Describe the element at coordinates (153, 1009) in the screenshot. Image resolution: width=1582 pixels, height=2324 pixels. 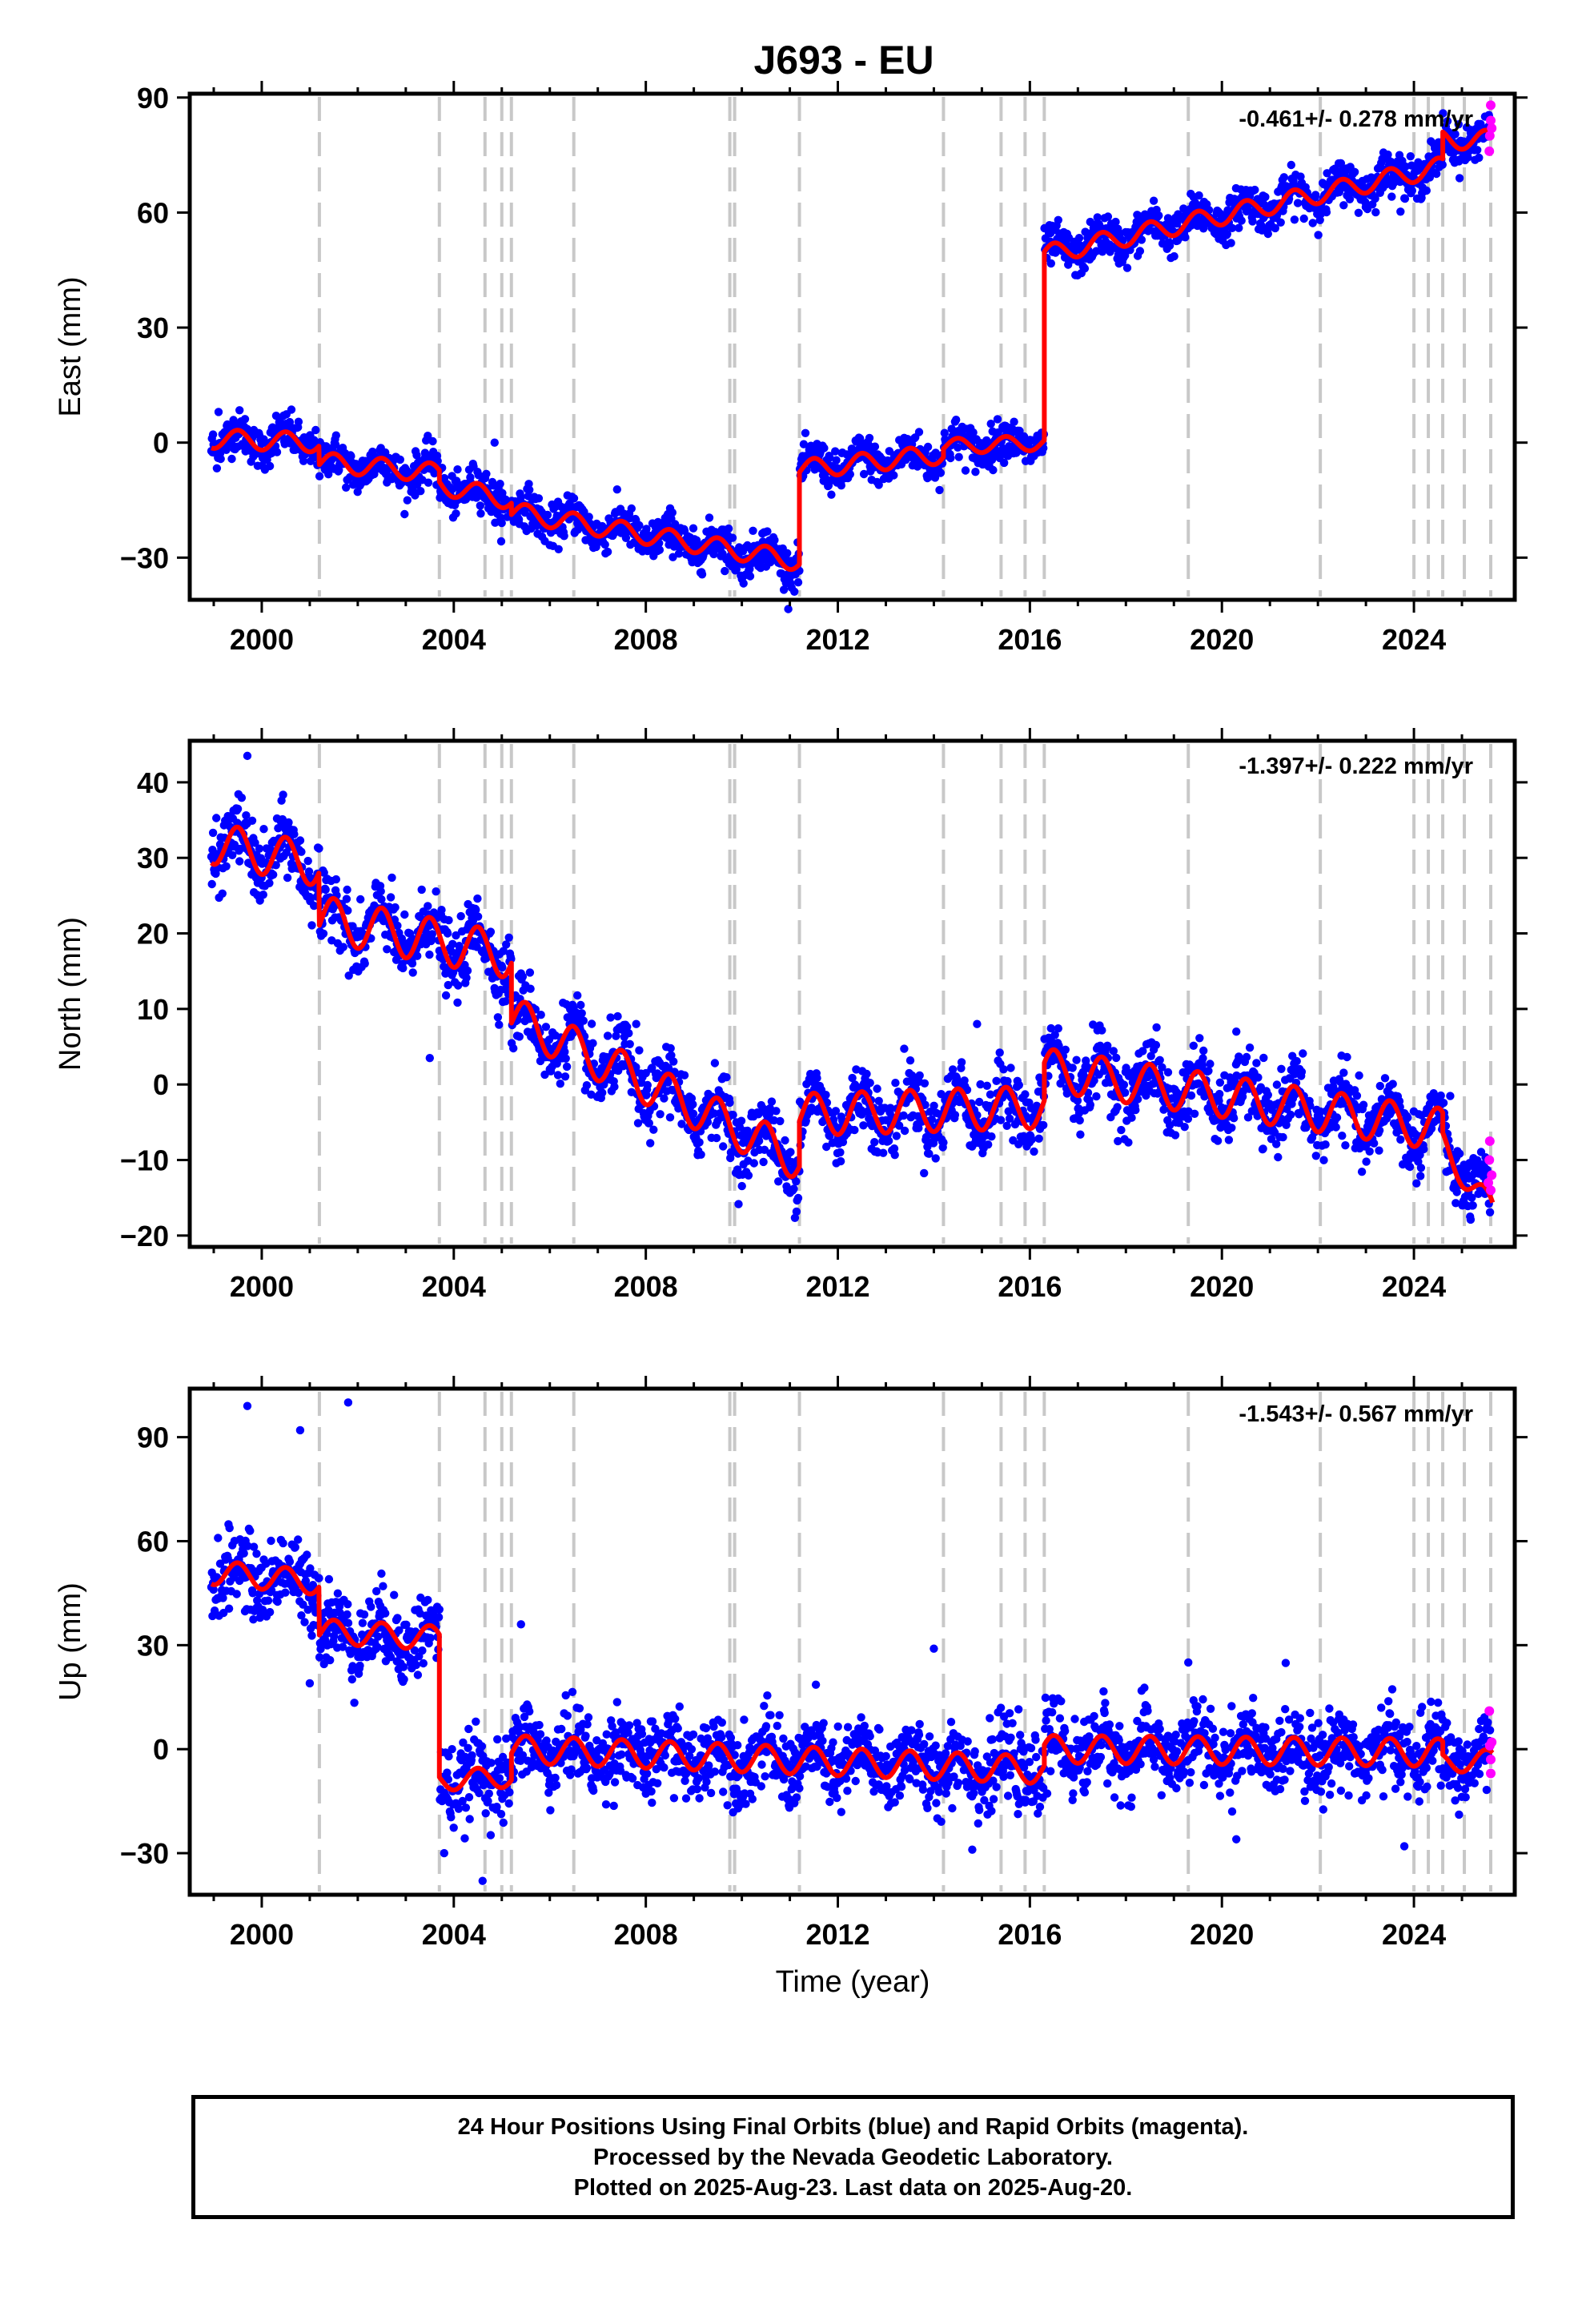
I see `y-tick-label: 10` at that location.